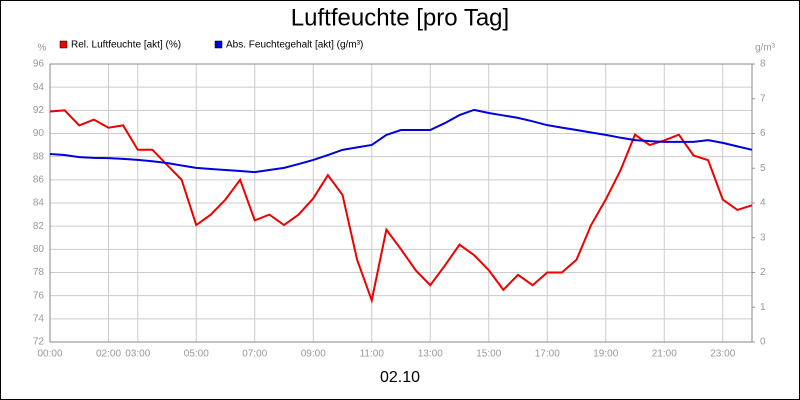 This screenshot has height=400, width=800. I want to click on y2-axis-unit: g/m³, so click(765, 48).